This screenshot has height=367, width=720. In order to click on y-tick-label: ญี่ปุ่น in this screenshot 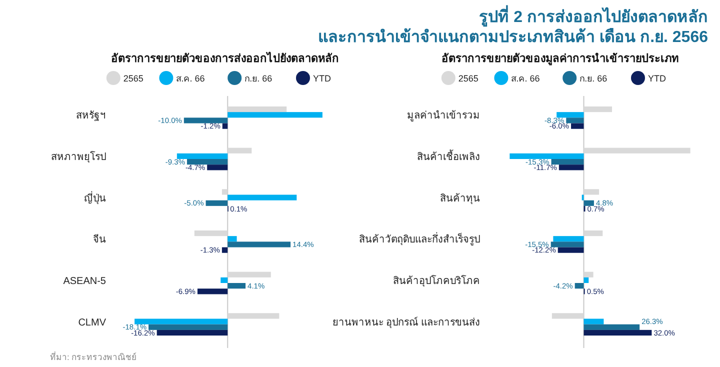, I will do `click(95, 197)`.